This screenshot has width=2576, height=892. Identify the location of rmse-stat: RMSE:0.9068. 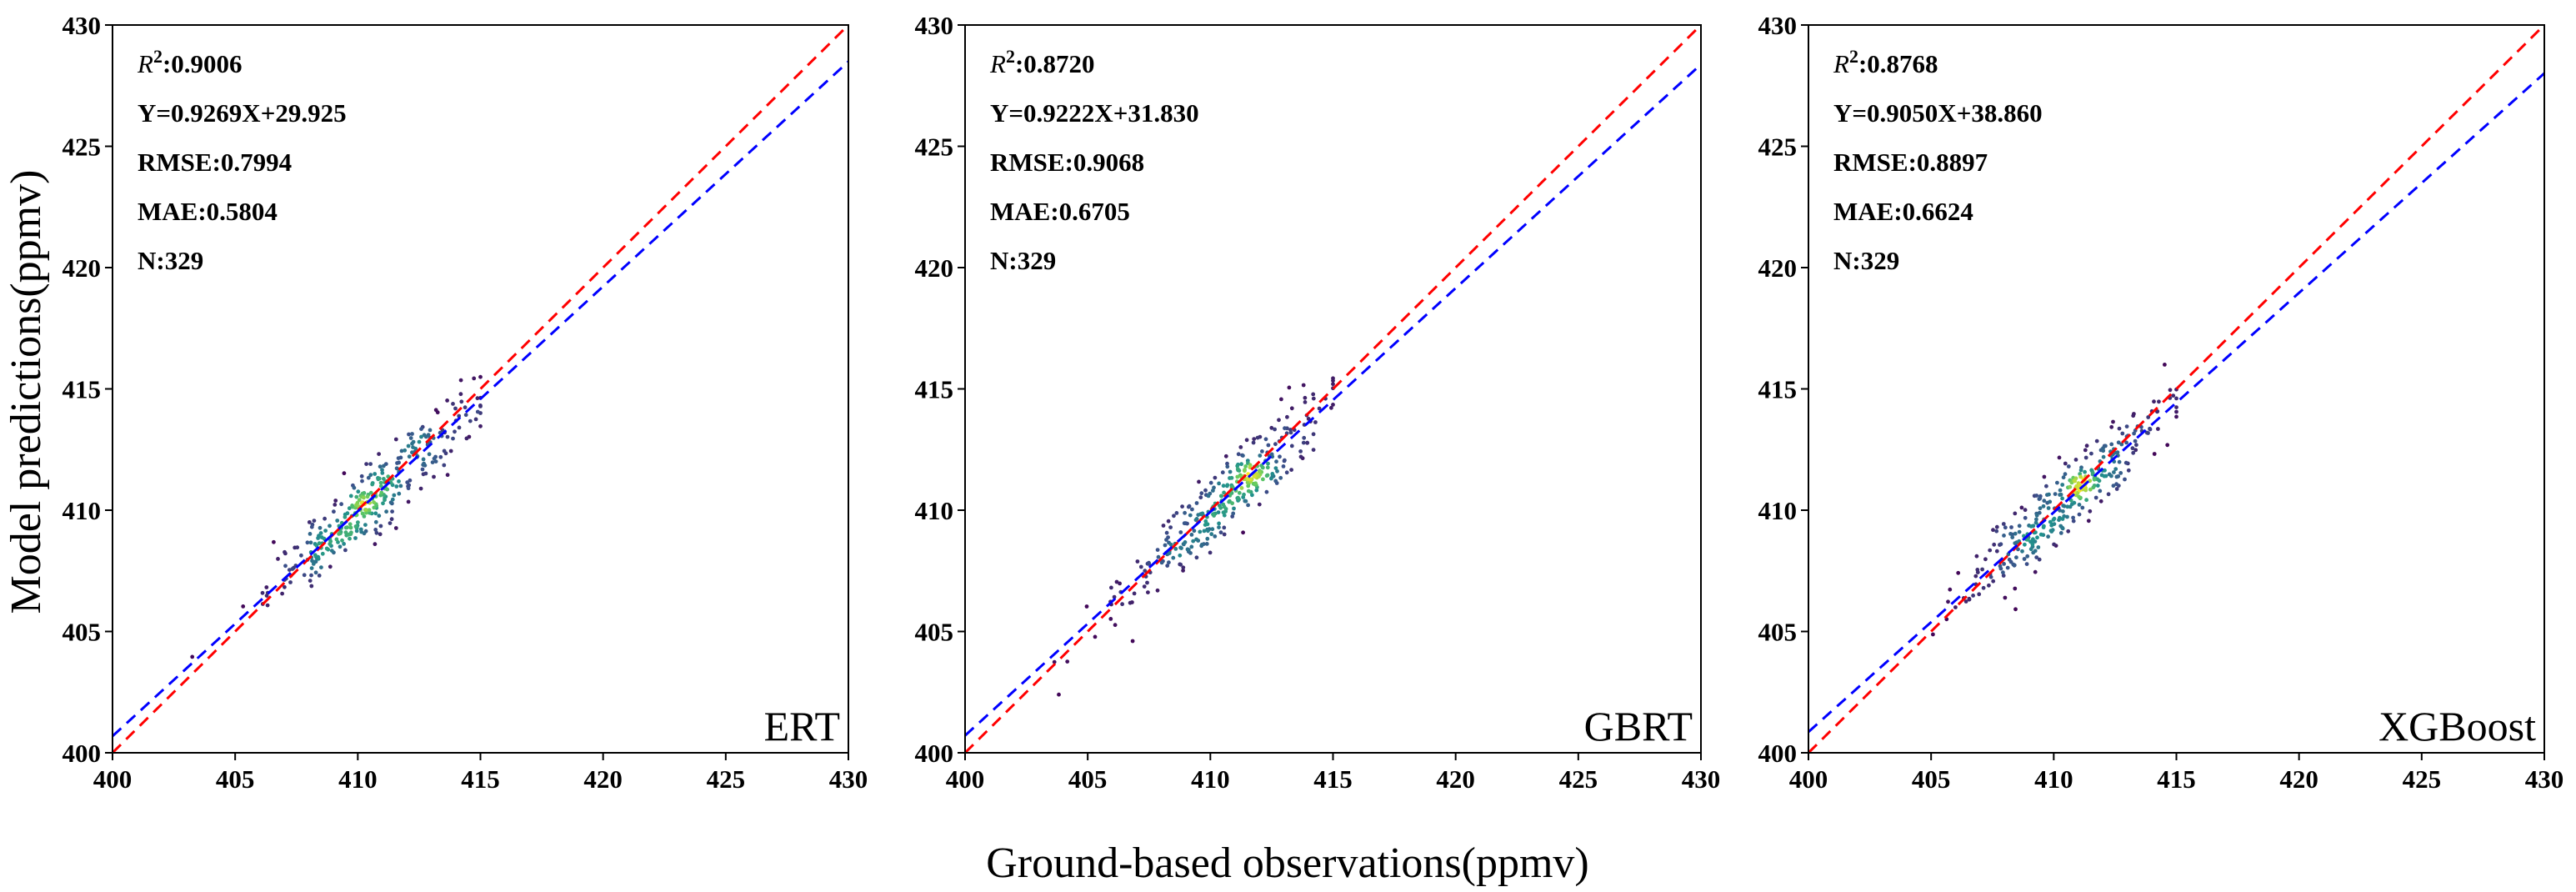
(1067, 162).